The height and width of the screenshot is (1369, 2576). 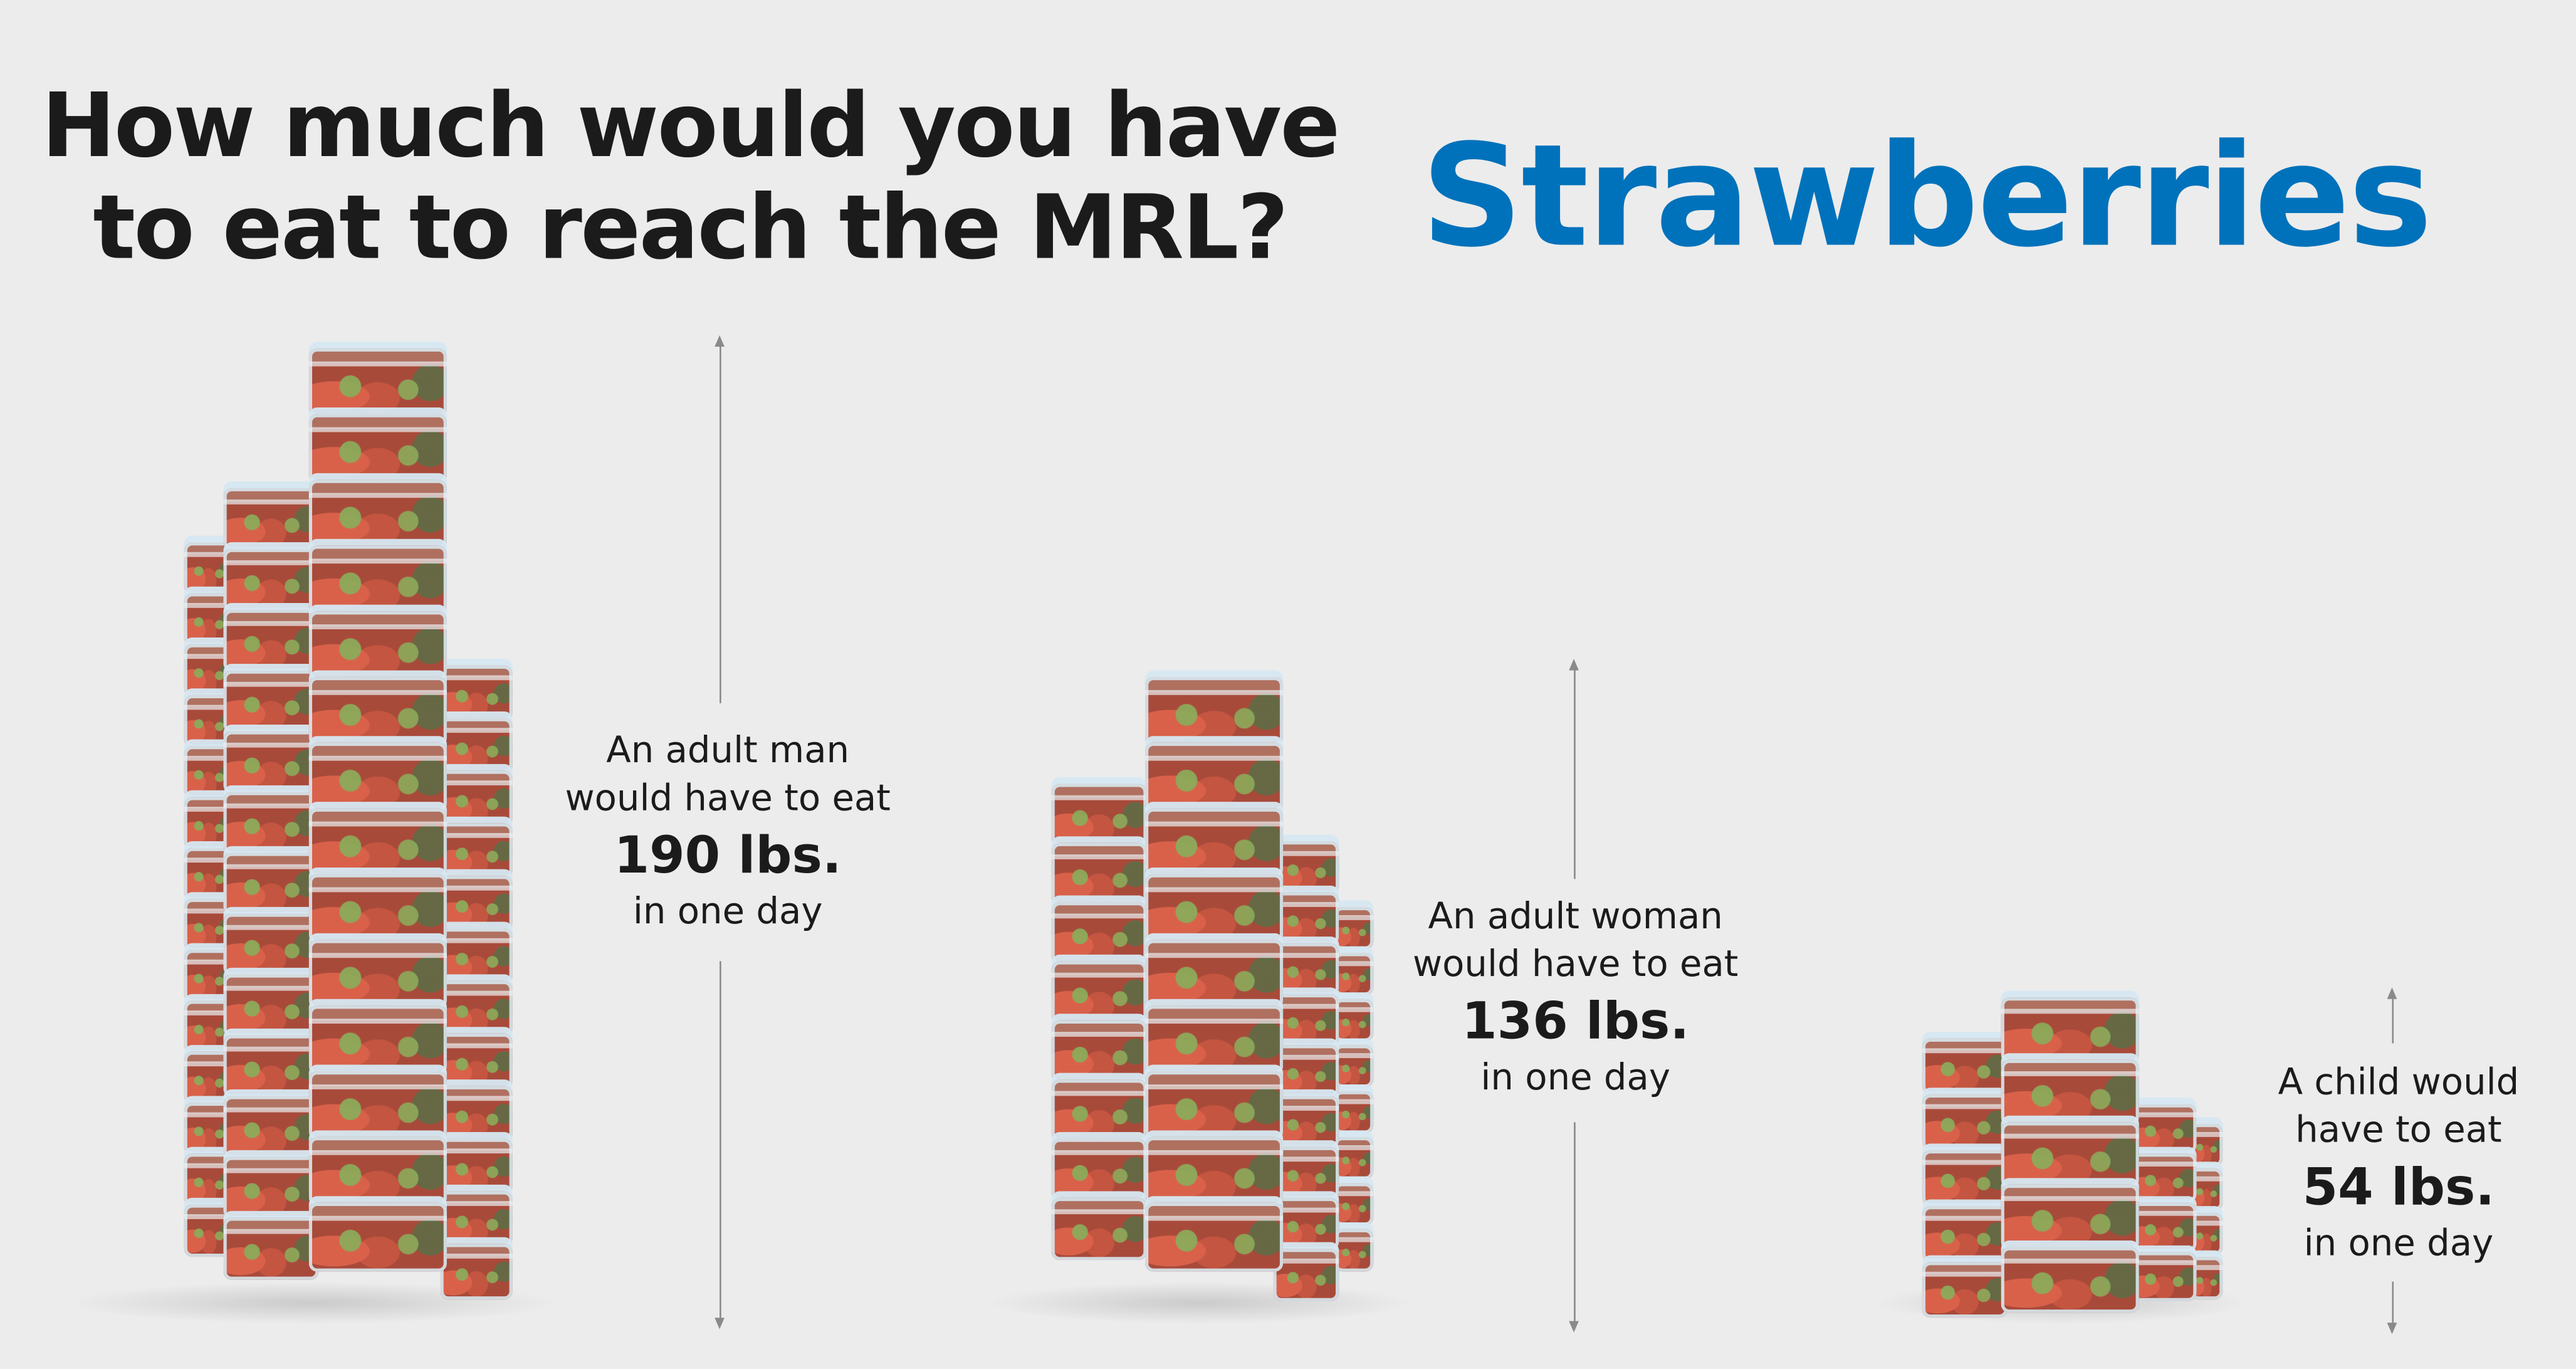 I want to click on child-period: in one day, so click(x=2398, y=1245).